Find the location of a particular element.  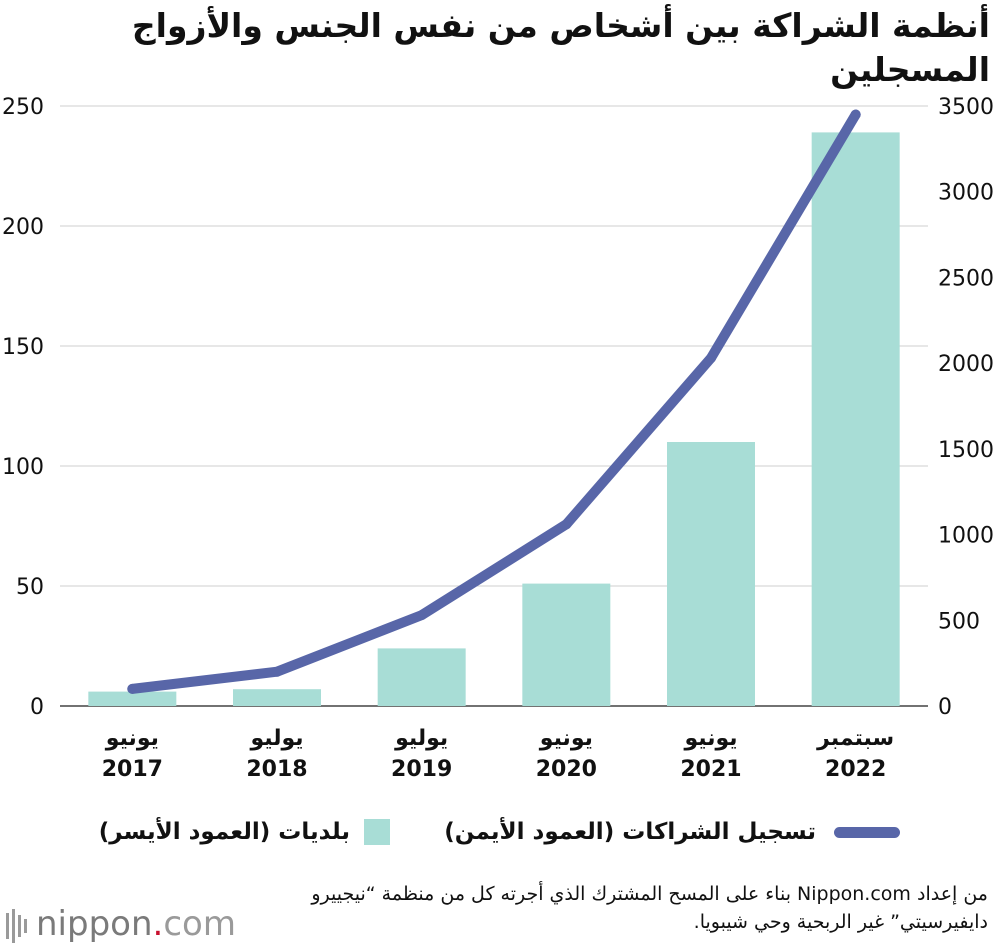

nippon-logo: nippon.com is located at coordinates (120, 924).